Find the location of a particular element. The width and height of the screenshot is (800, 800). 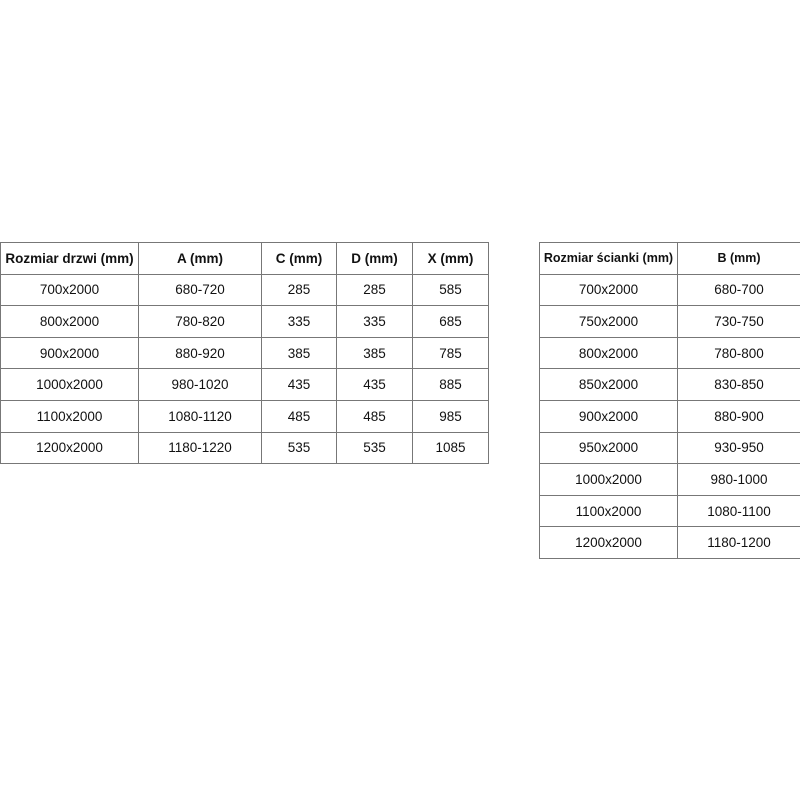

column-header: Rozmiar ścianki (mm) is located at coordinates (608, 258).